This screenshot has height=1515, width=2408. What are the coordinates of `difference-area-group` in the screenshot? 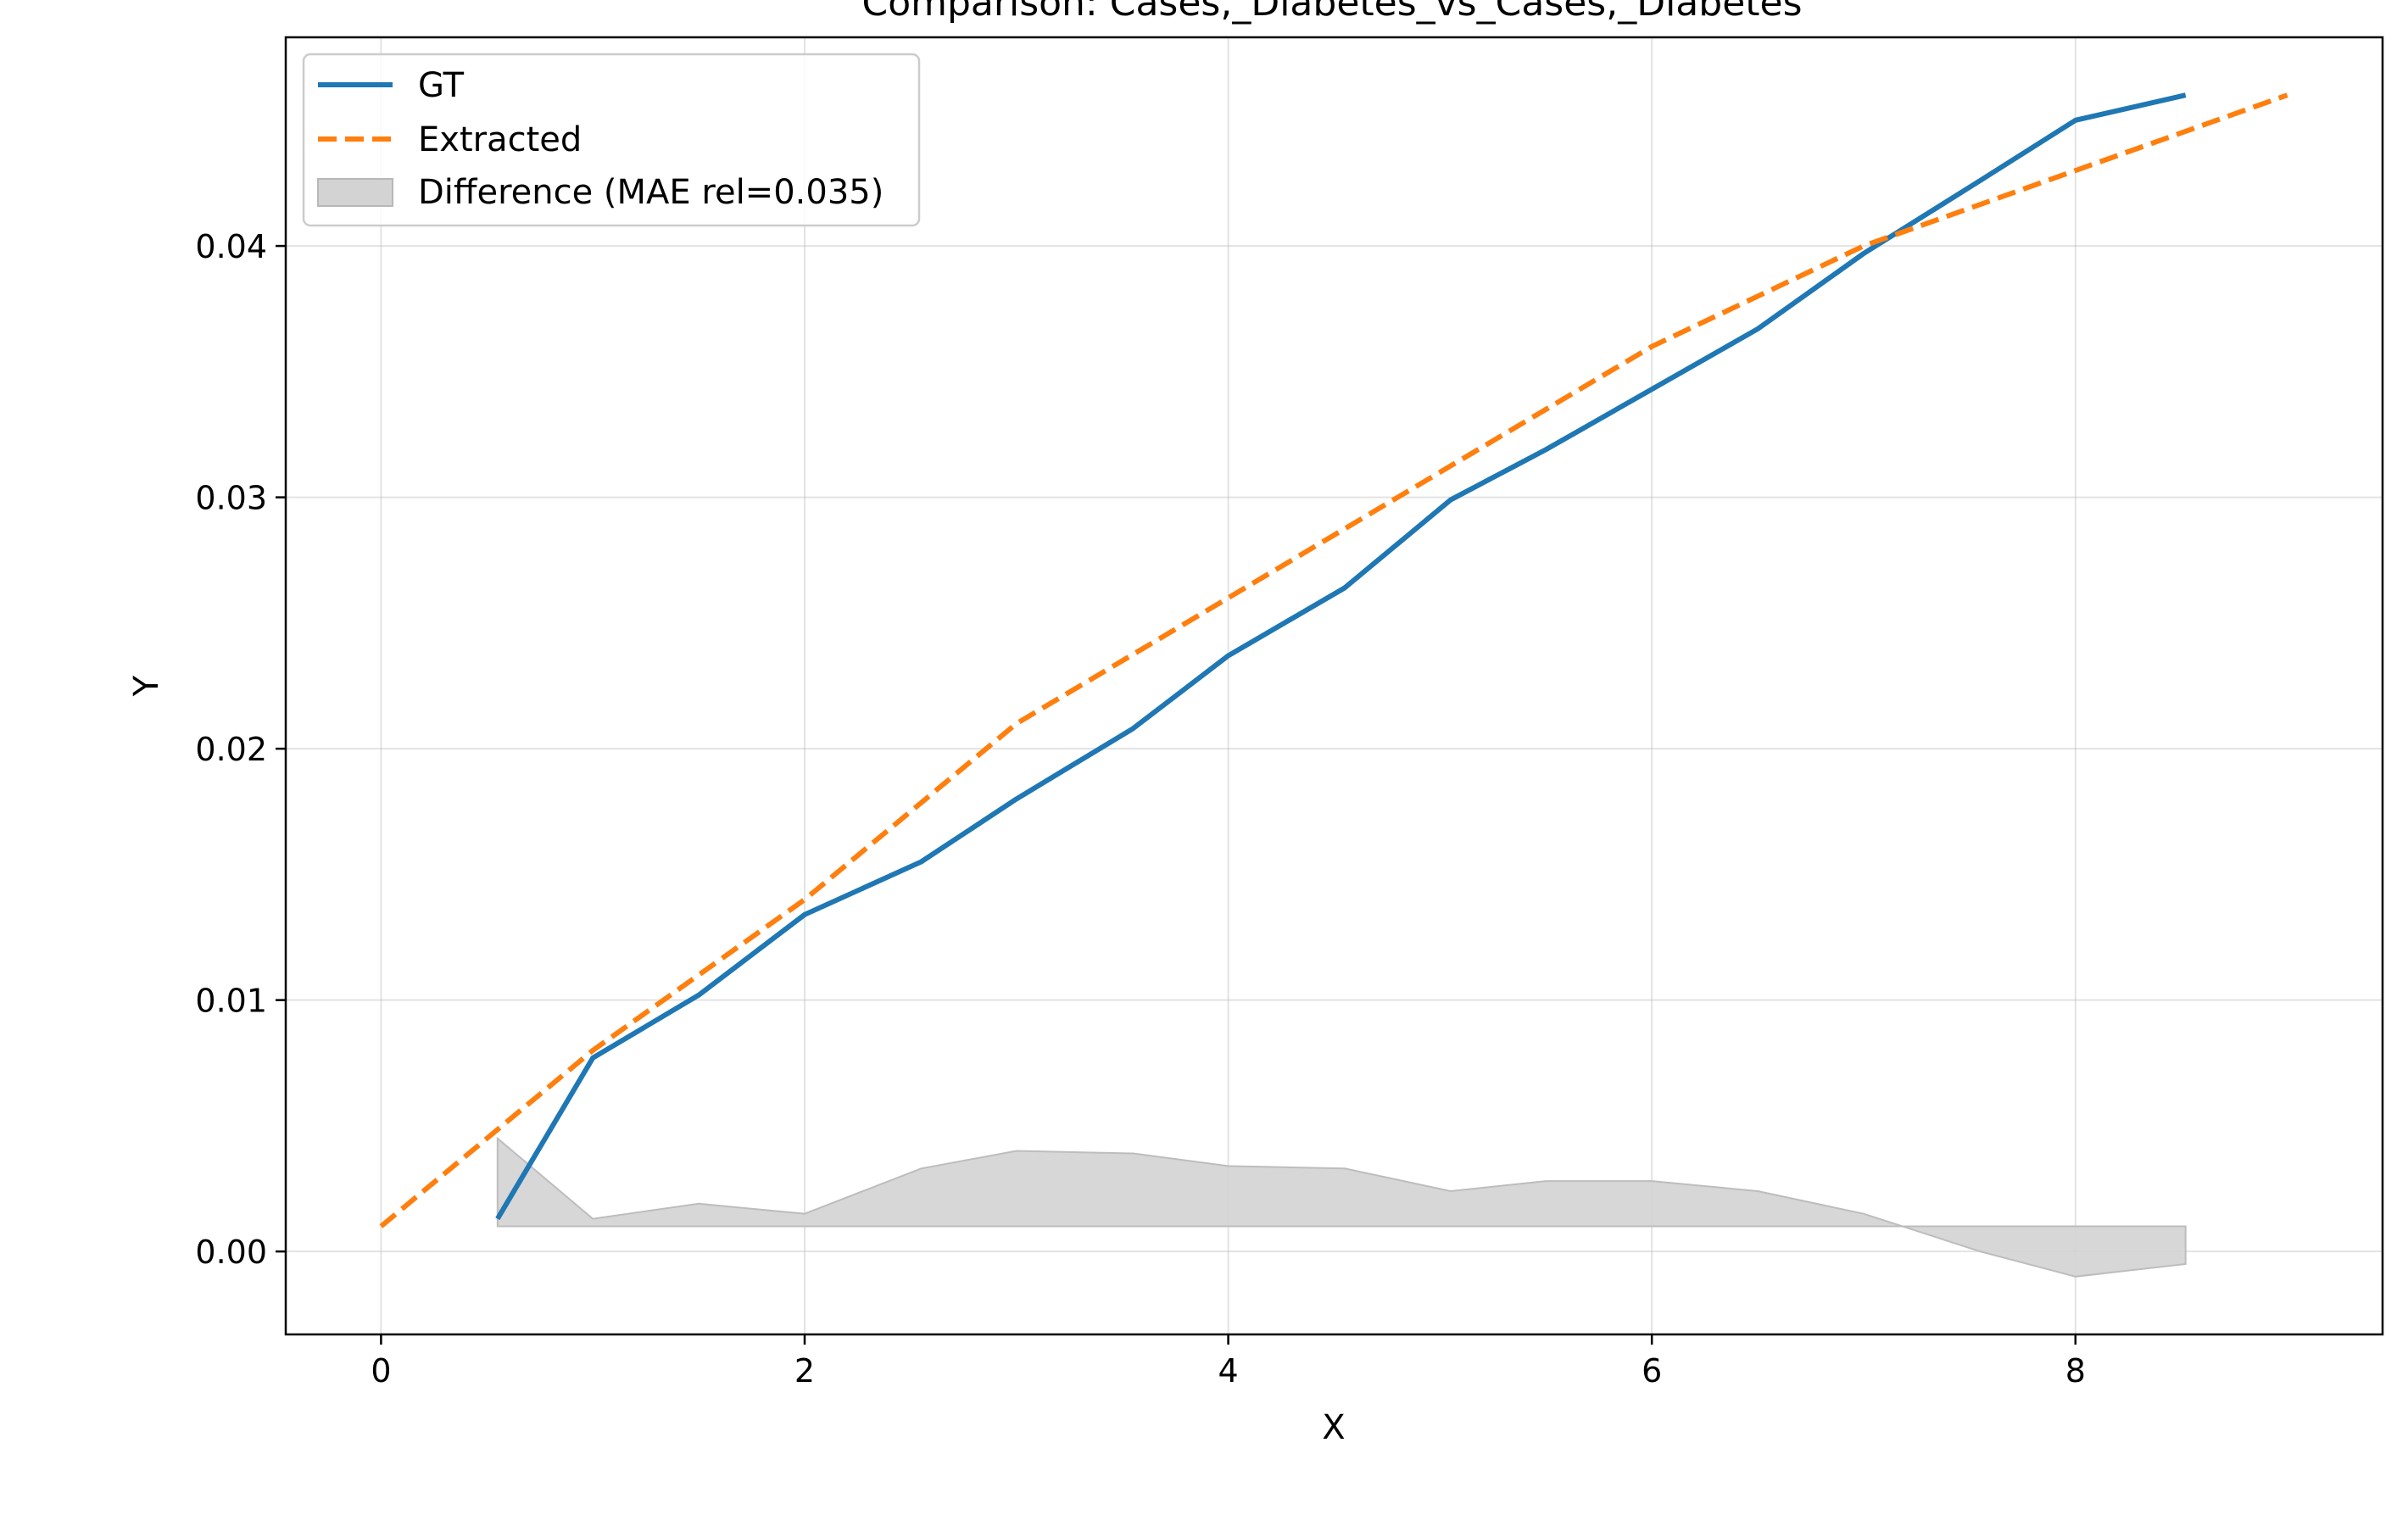 It's located at (1341, 1207).